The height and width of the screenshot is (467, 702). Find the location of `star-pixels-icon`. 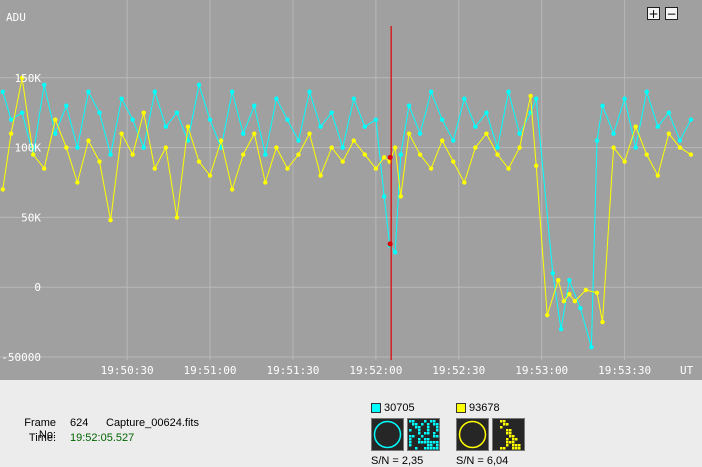

star-pixels-icon is located at coordinates (424, 435).